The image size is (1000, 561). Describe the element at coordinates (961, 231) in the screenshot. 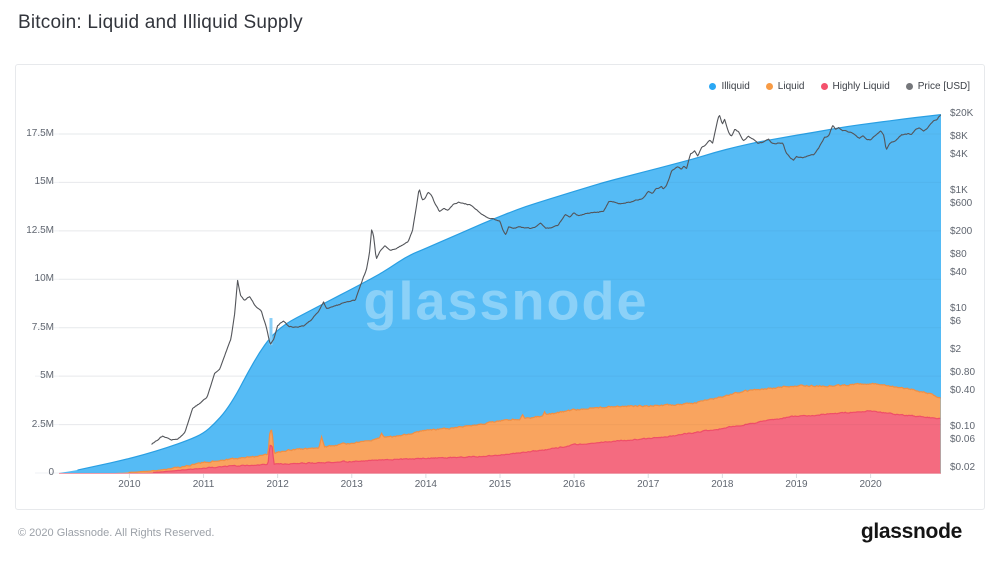

I see `y-axis-label-right: $200` at that location.